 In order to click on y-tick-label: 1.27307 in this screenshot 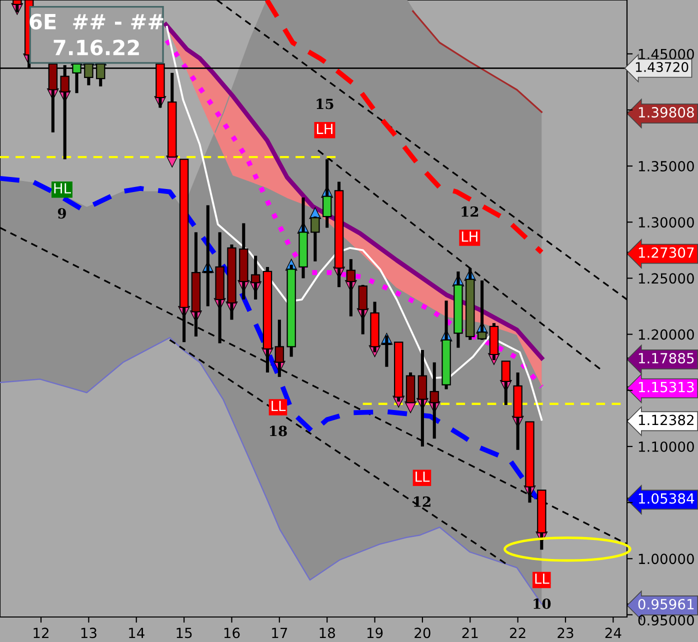, I will do `click(666, 252)`.